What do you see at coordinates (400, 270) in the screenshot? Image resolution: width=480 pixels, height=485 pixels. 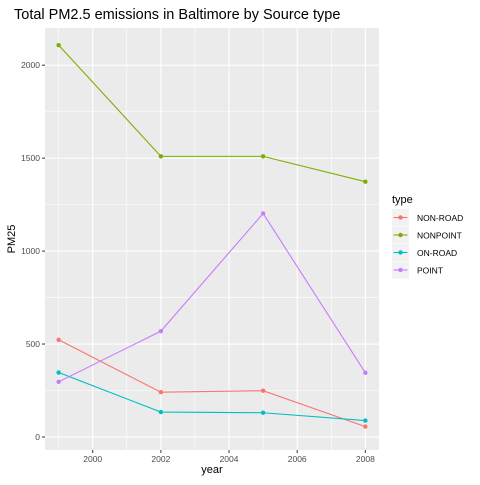 I see `legend-key-point-point` at bounding box center [400, 270].